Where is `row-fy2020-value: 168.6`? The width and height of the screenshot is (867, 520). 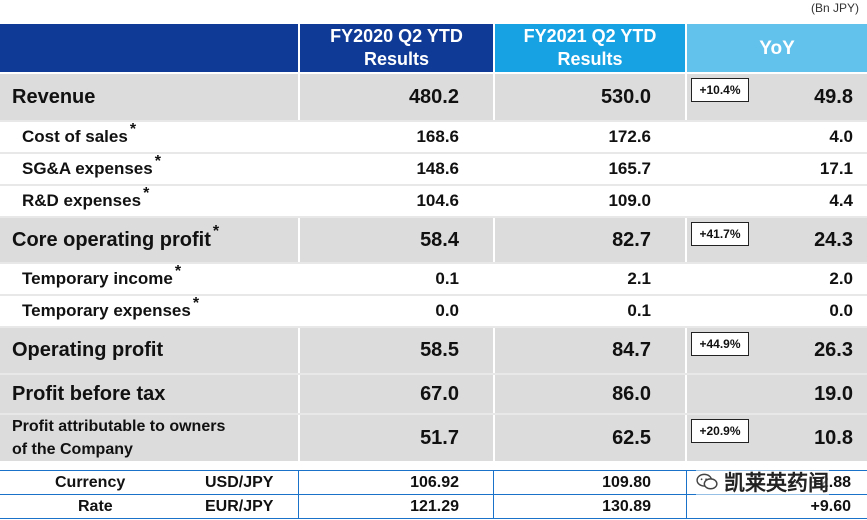 row-fy2020-value: 168.6 is located at coordinates (437, 136).